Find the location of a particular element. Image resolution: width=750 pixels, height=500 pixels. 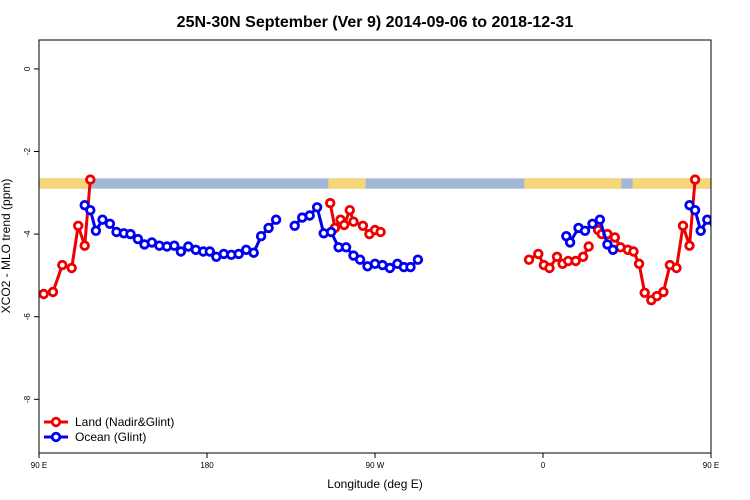

y-tick-label: -6 is located at coordinates (27, 317).